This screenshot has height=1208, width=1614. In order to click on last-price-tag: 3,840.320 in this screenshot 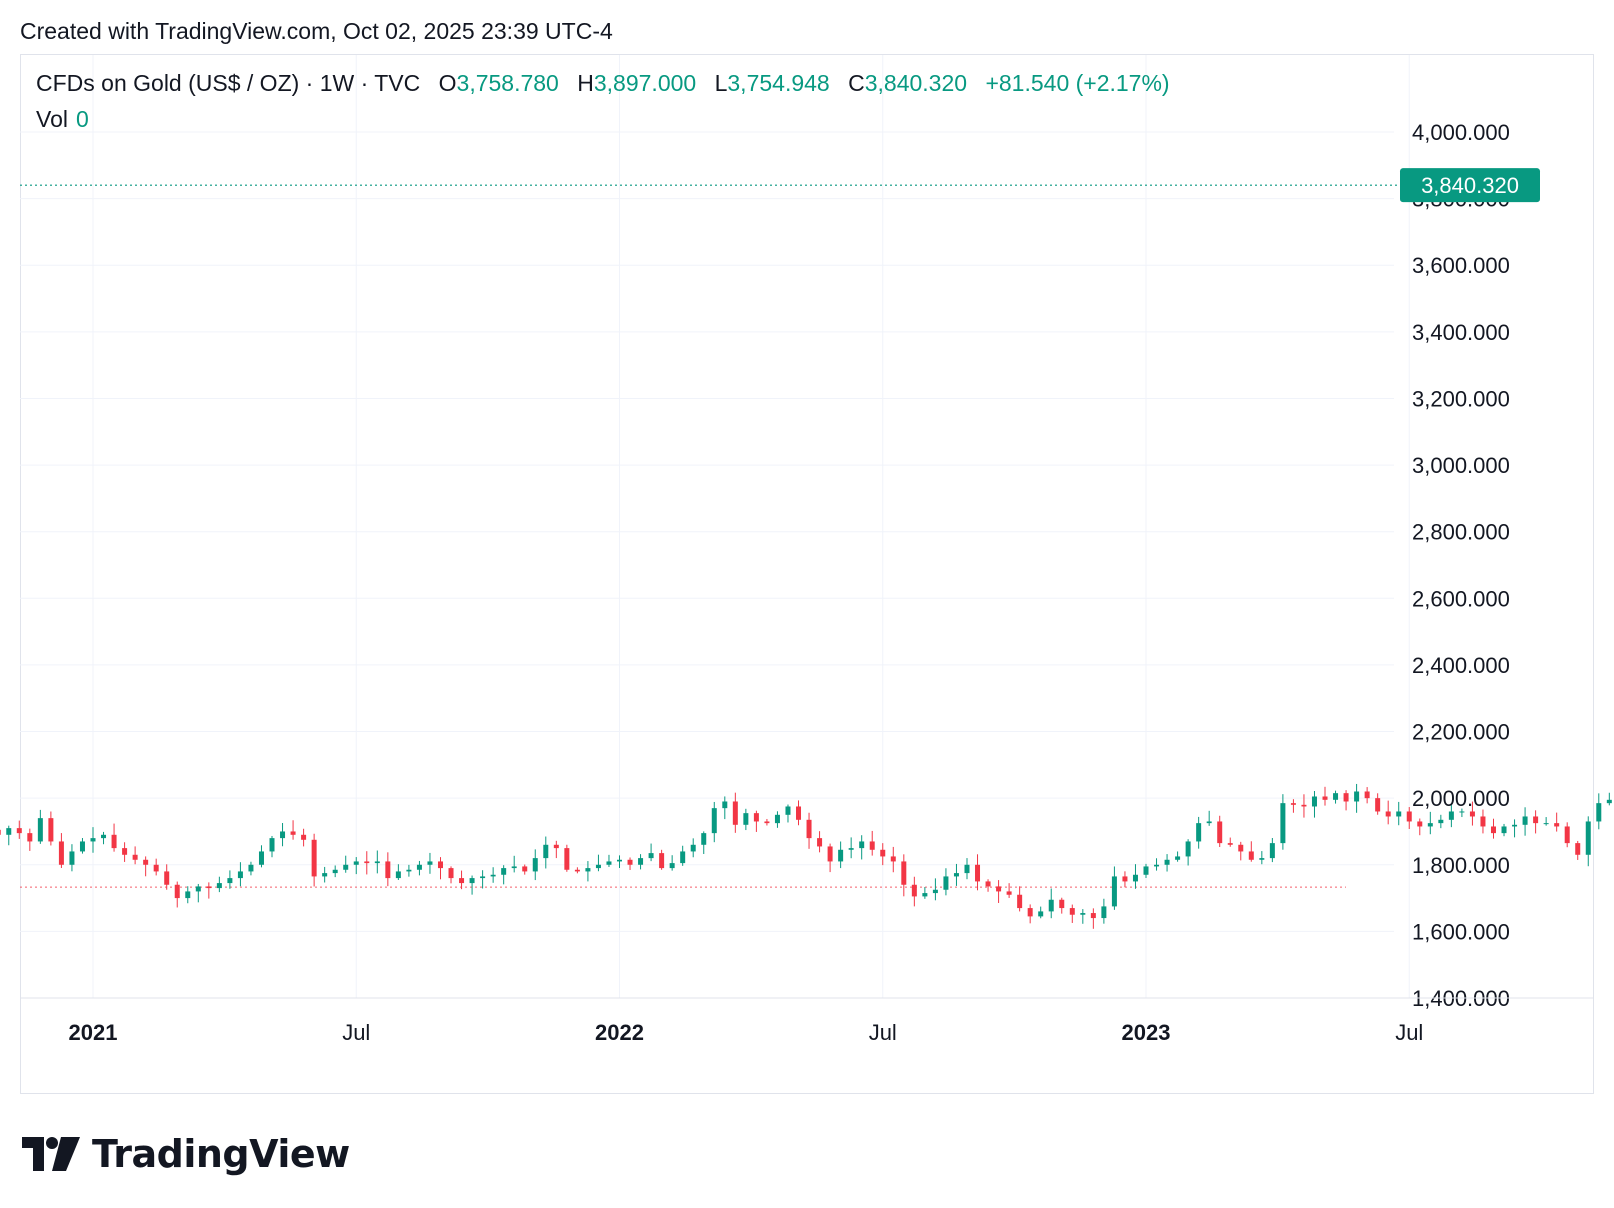, I will do `click(1470, 185)`.